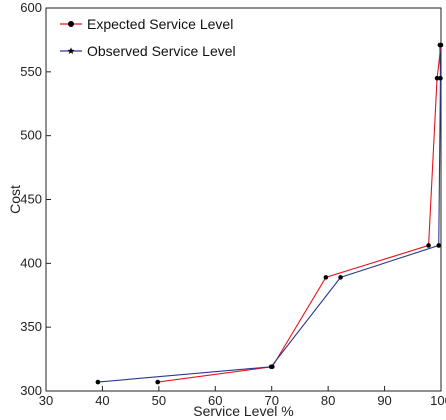  I want to click on x-tick-label: 60, so click(215, 400).